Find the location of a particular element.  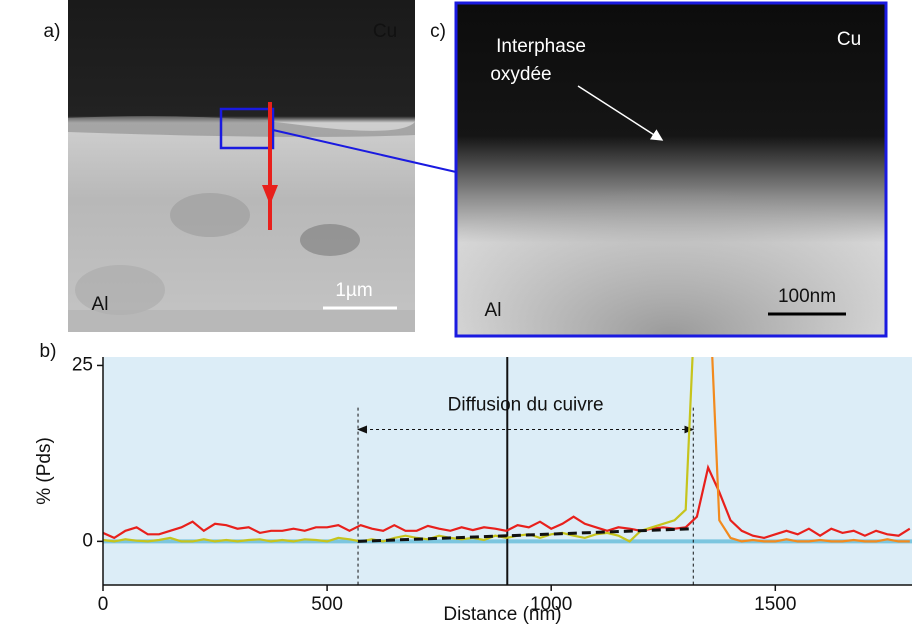

x-tick-label: 500 is located at coordinates (327, 604).